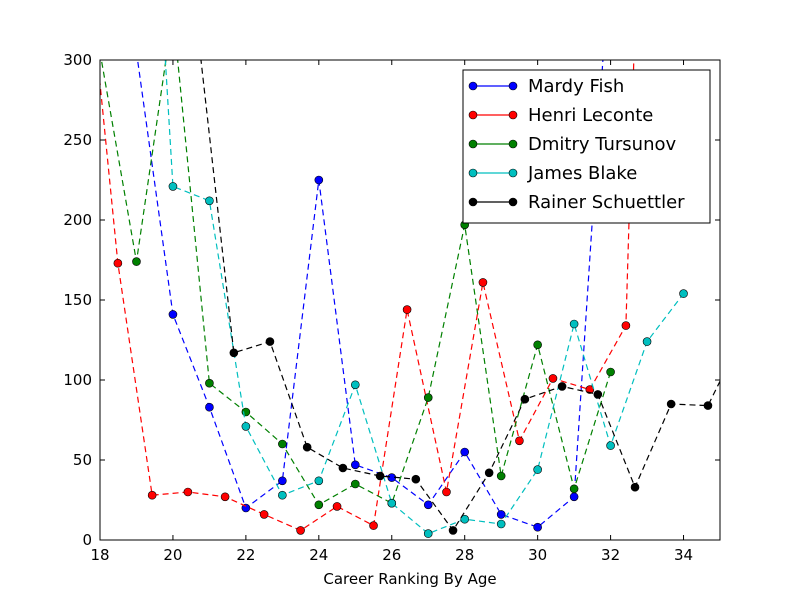  What do you see at coordinates (77, 60) in the screenshot?
I see `y-tick-label: 300` at bounding box center [77, 60].